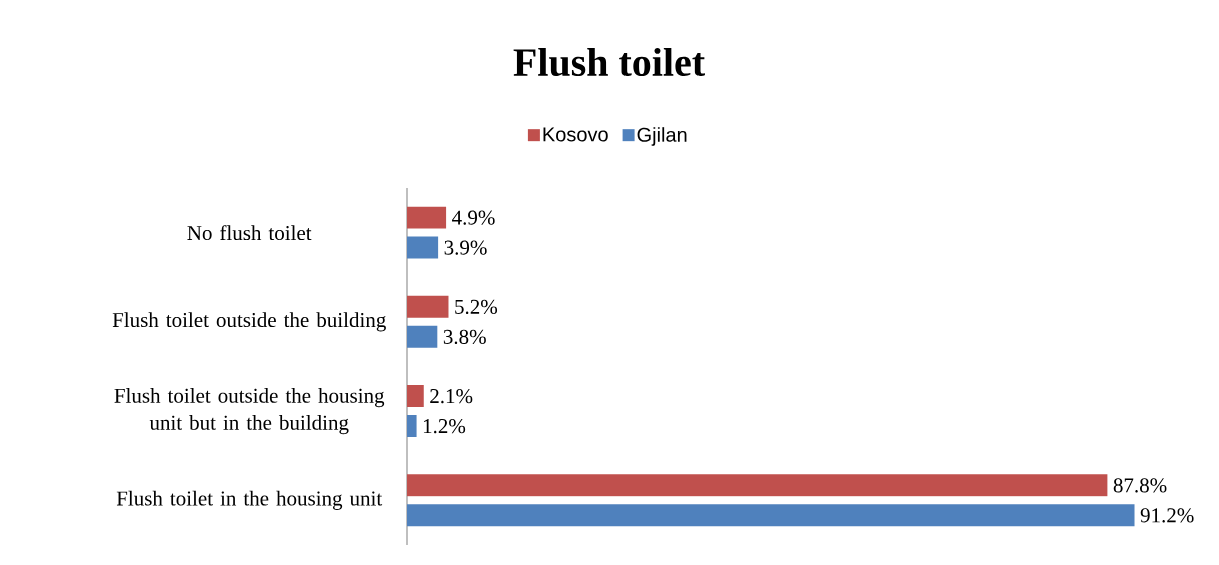 Image resolution: width=1219 pixels, height=565 pixels. I want to click on data-label: 3.9%, so click(465, 247).